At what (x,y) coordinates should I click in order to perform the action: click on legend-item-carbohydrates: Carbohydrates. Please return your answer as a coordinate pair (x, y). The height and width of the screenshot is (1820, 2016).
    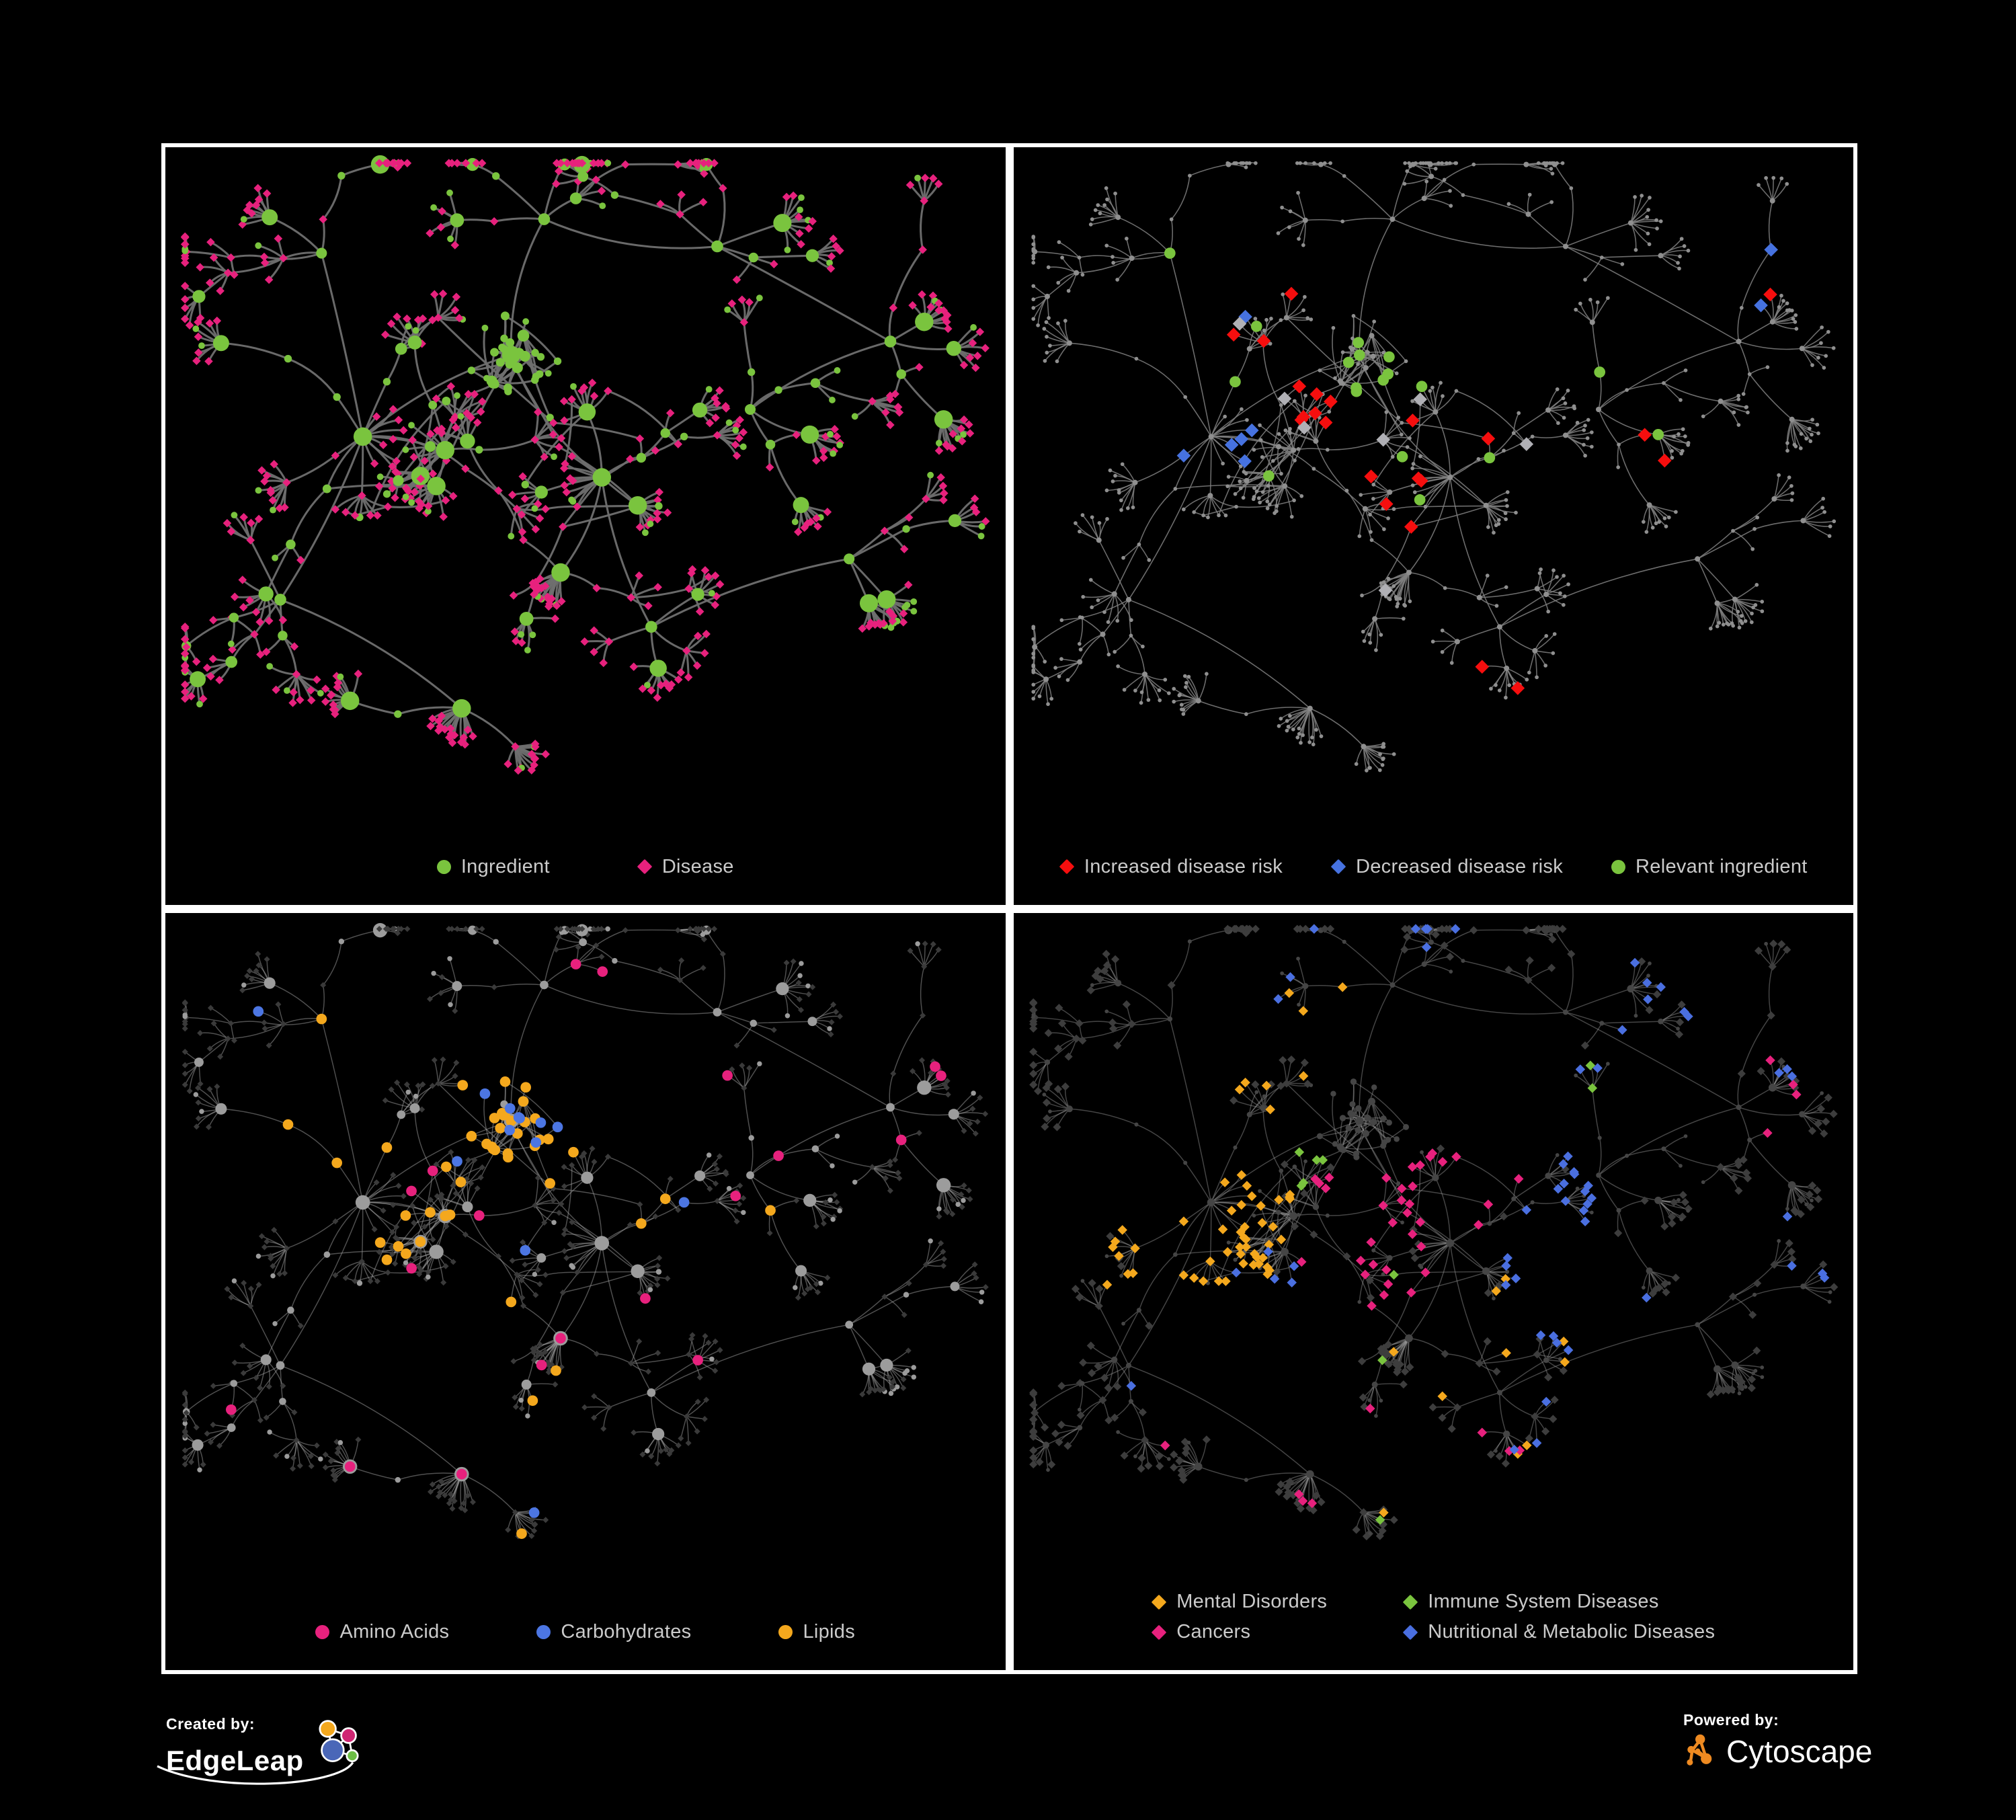
    Looking at the image, I should click on (613, 1632).